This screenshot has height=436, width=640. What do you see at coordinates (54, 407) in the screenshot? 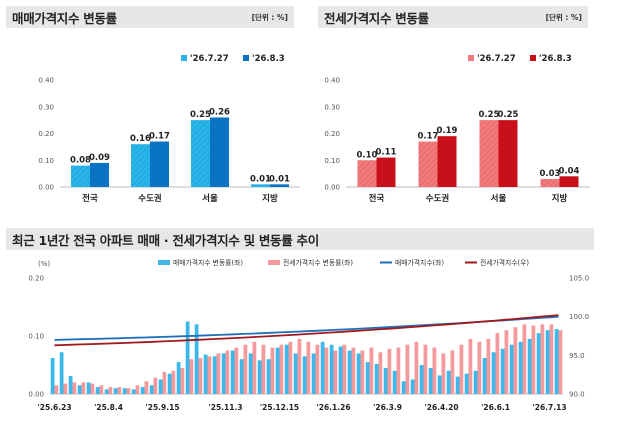
I see `x-tick-label: '25.6.23` at bounding box center [54, 407].